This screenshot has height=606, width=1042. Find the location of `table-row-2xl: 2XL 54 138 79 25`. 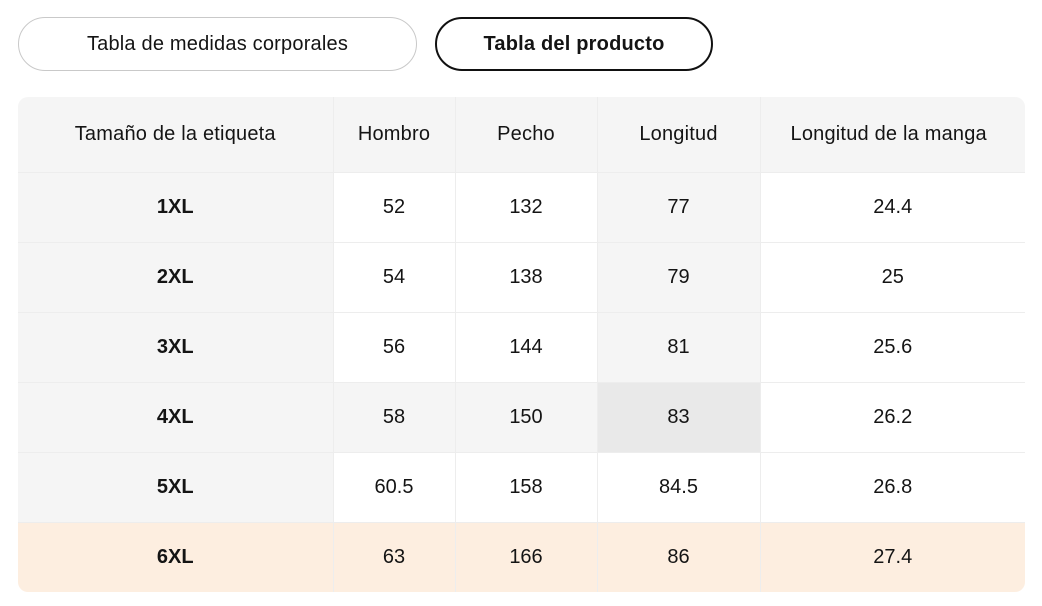

table-row-2xl: 2XL 54 138 79 25 is located at coordinates (521, 277).